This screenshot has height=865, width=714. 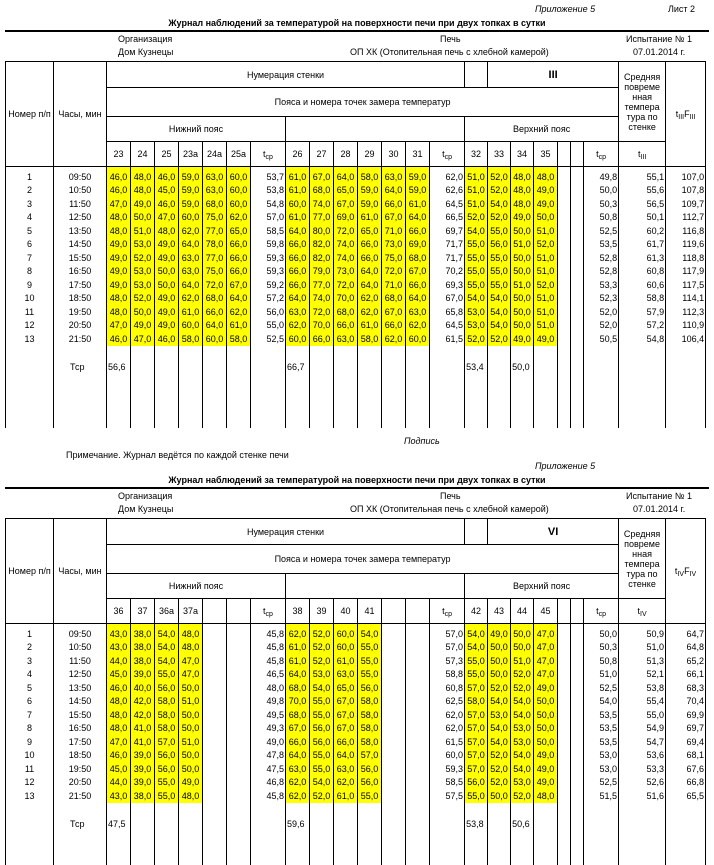 I want to click on lower-belt: Нижний пояс, so click(x=196, y=586).